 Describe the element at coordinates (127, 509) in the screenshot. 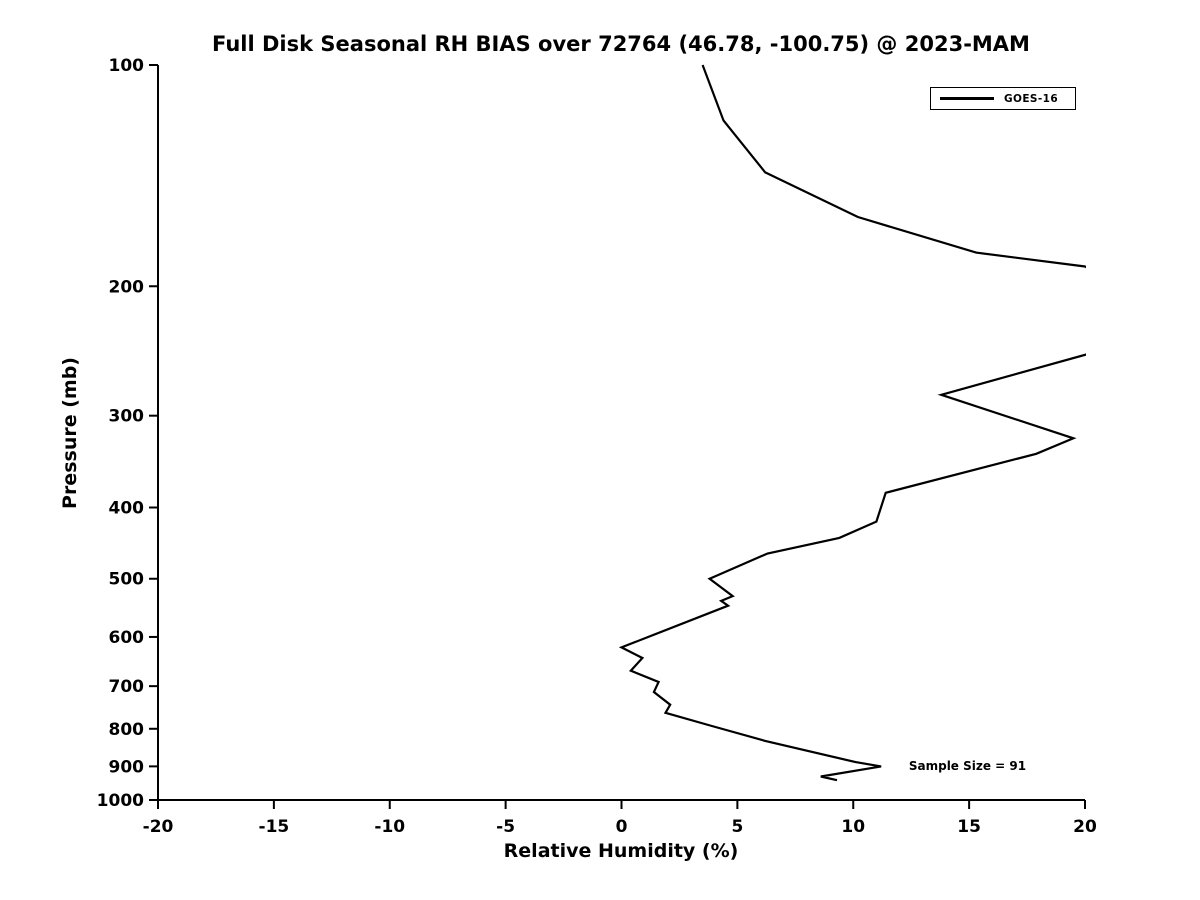

I see `y-tick-label: 400` at that location.